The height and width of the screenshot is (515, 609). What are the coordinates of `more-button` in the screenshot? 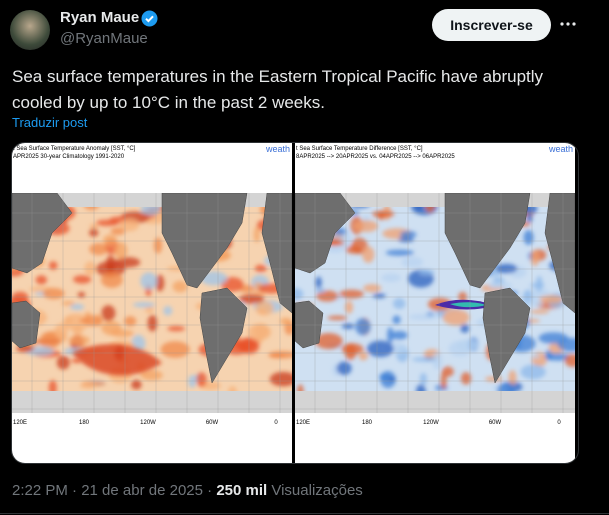 It's located at (568, 24).